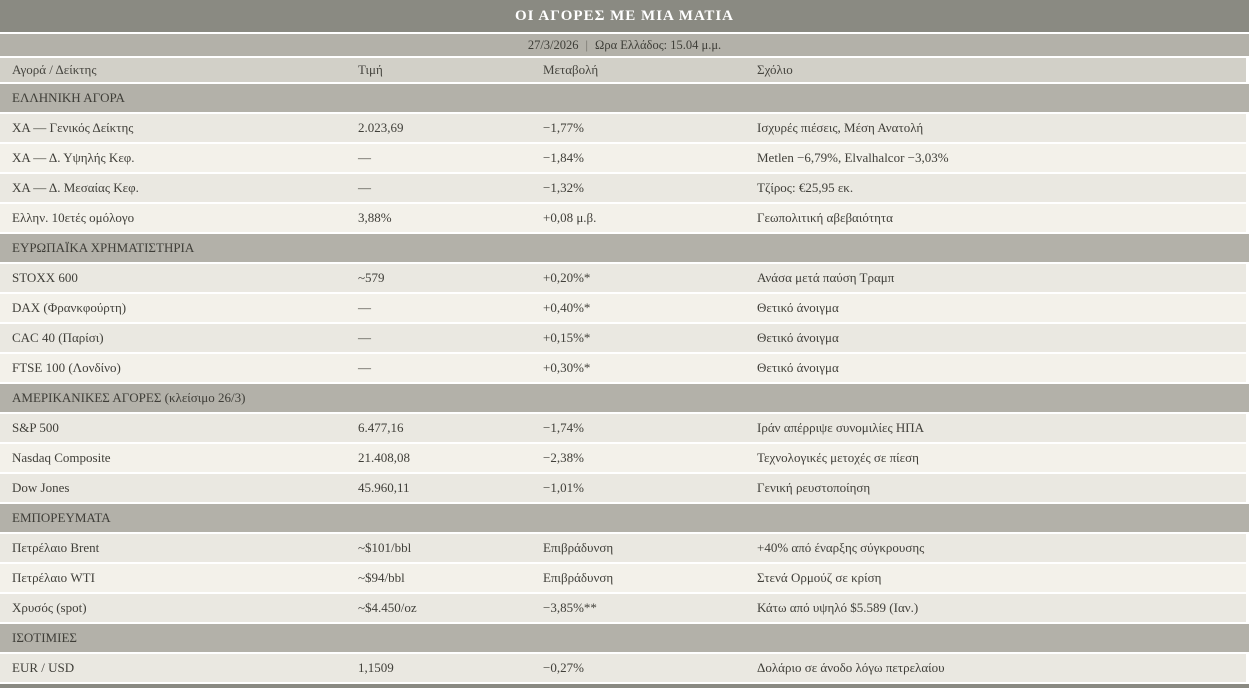 The height and width of the screenshot is (688, 1249). What do you see at coordinates (75, 187) in the screenshot?
I see `cell-name: ΧΑ — Δ. Μεσαίας Κεφ.` at bounding box center [75, 187].